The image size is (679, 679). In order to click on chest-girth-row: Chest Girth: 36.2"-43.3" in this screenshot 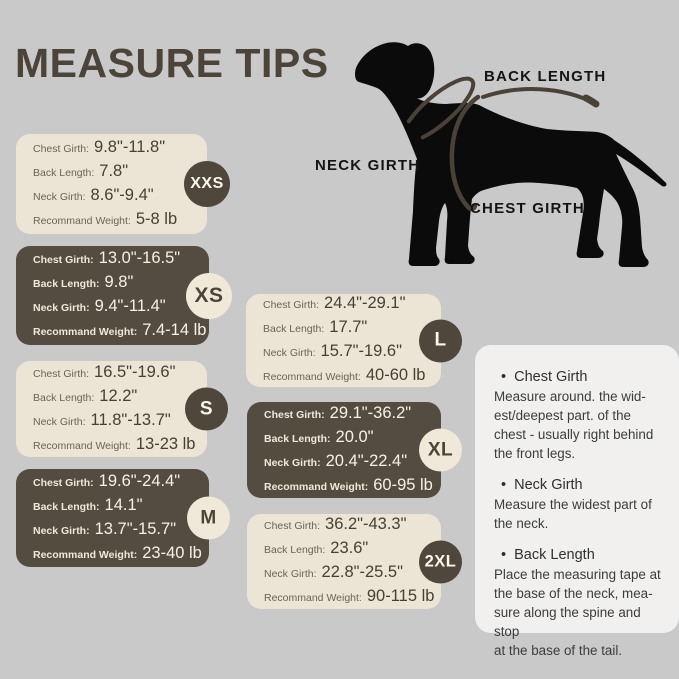, I will do `click(349, 525)`.